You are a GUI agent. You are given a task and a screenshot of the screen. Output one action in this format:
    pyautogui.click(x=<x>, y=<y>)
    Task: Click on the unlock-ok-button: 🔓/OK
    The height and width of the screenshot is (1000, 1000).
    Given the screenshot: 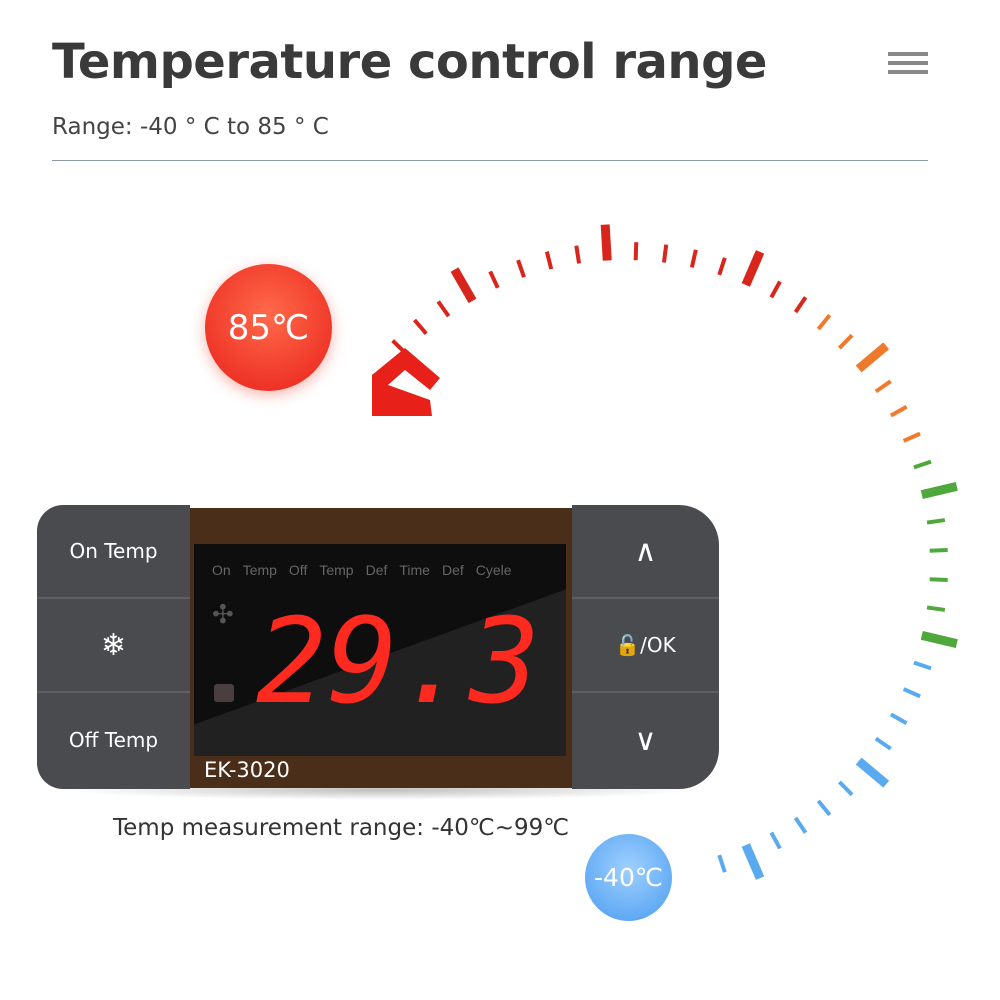 What is the action you would take?
    pyautogui.click(x=645, y=646)
    